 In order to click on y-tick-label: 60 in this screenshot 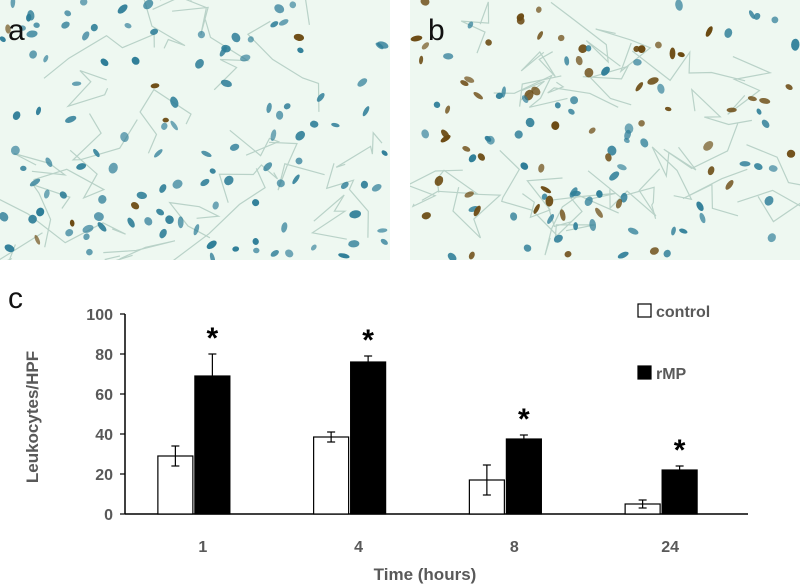, I will do `click(104, 395)`.